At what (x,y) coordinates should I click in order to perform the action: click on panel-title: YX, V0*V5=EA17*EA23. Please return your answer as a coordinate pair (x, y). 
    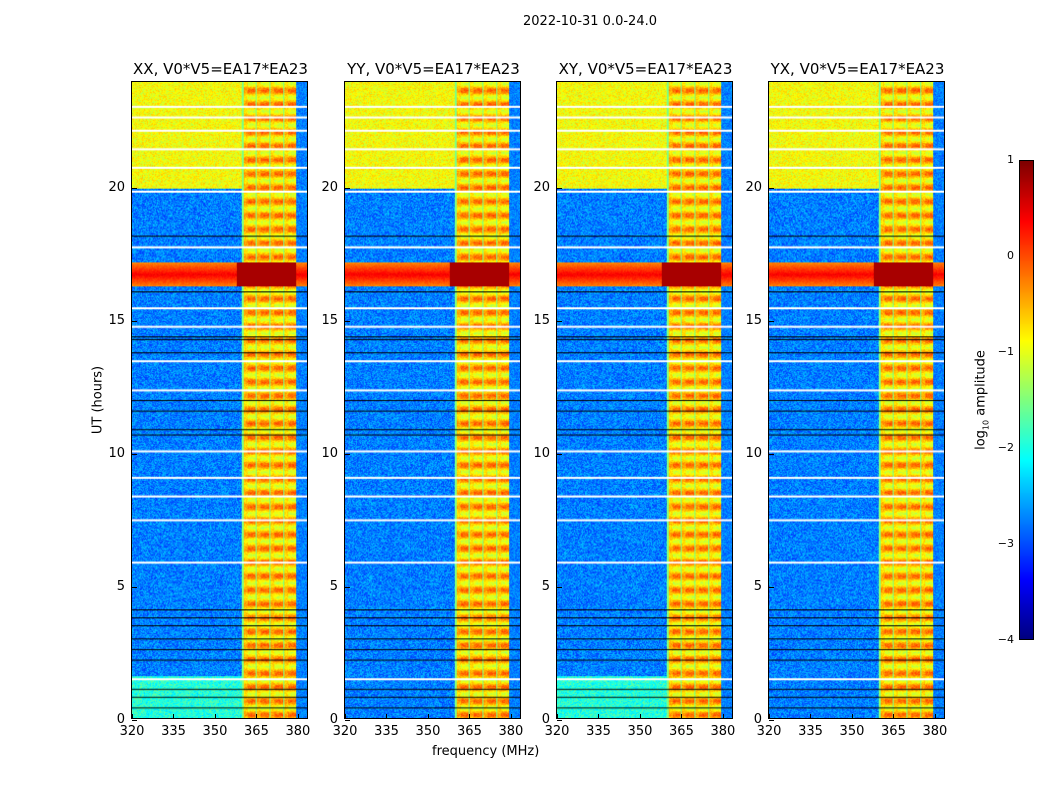
    Looking at the image, I should click on (857, 69).